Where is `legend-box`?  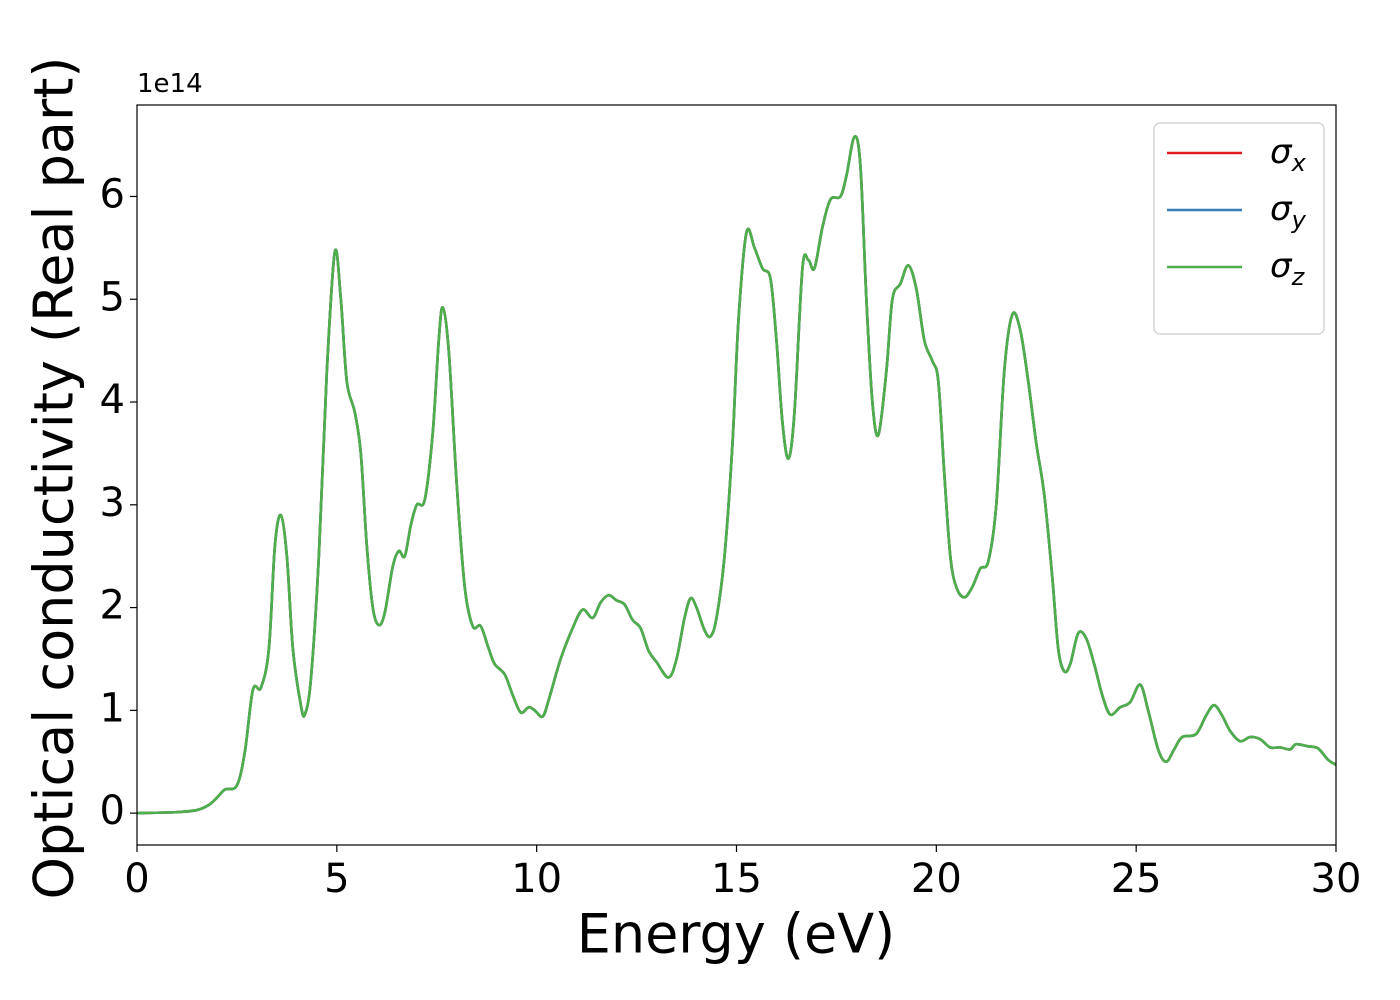
legend-box is located at coordinates (1239, 228).